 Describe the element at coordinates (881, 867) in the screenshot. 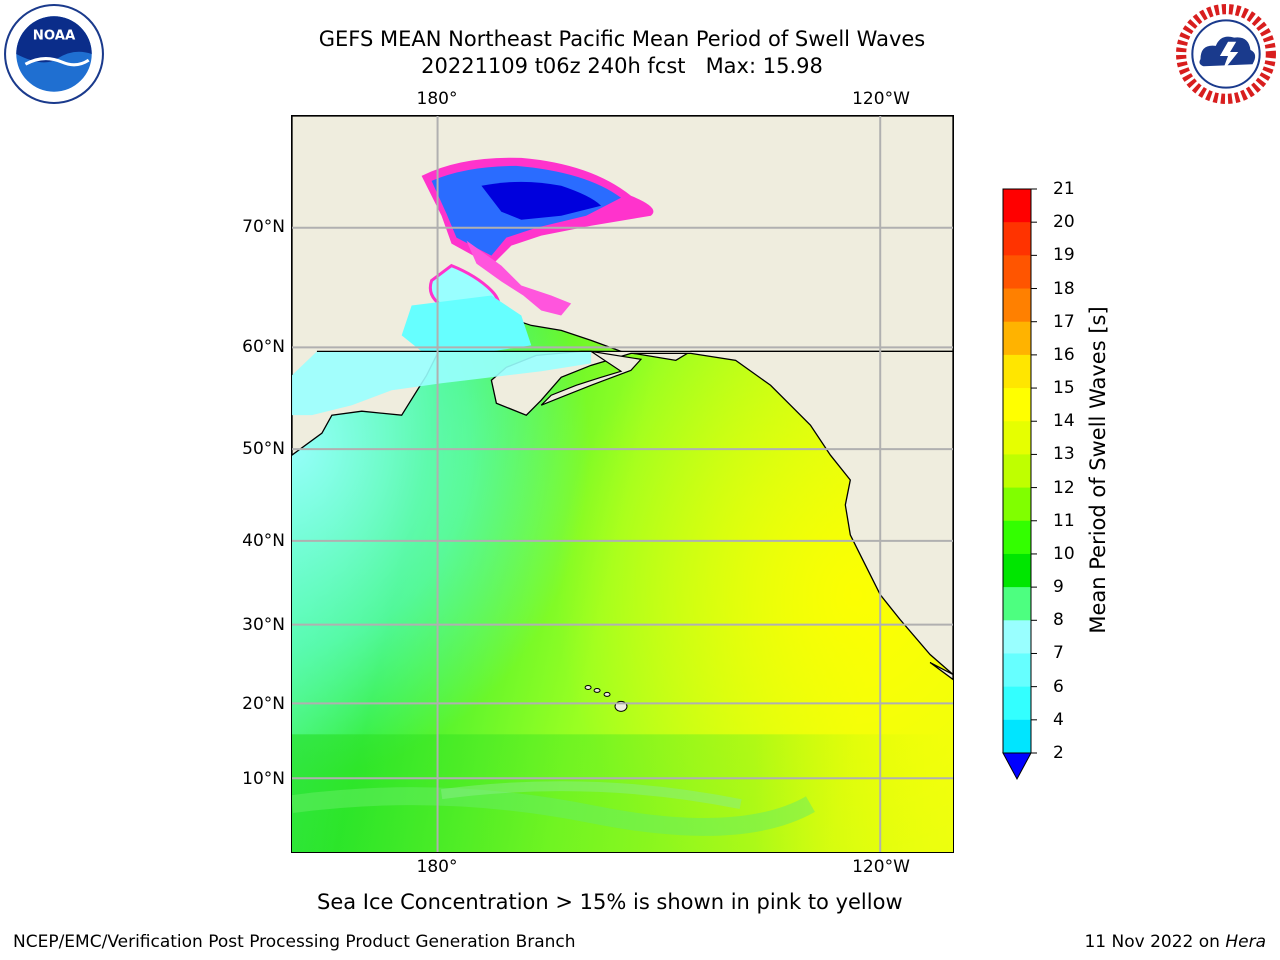

I see `lon-label-bottom-120w: 120°W` at that location.